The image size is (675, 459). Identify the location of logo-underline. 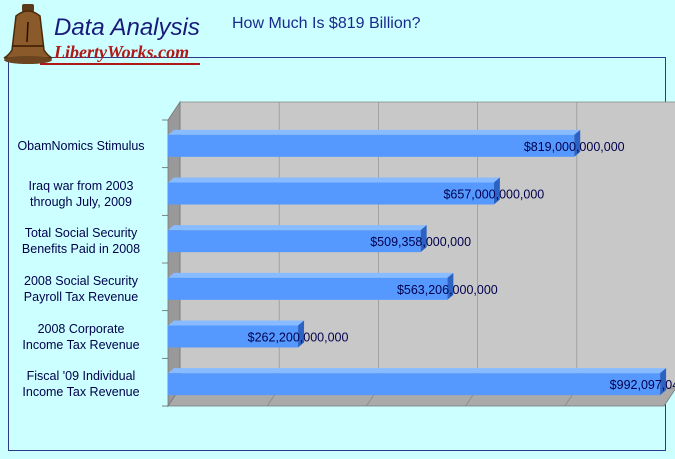
(120, 64).